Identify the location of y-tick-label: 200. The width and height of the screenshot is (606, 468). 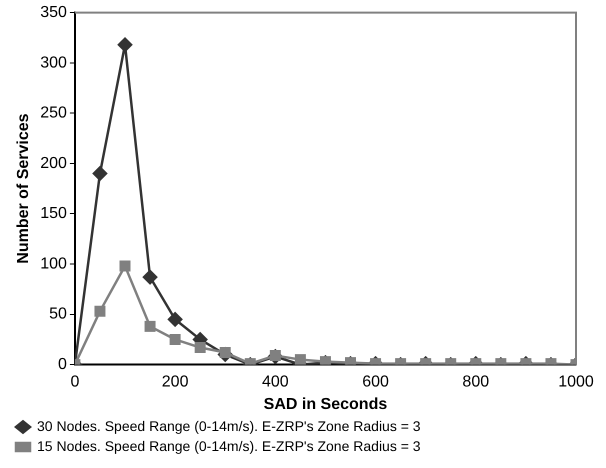
(53, 163).